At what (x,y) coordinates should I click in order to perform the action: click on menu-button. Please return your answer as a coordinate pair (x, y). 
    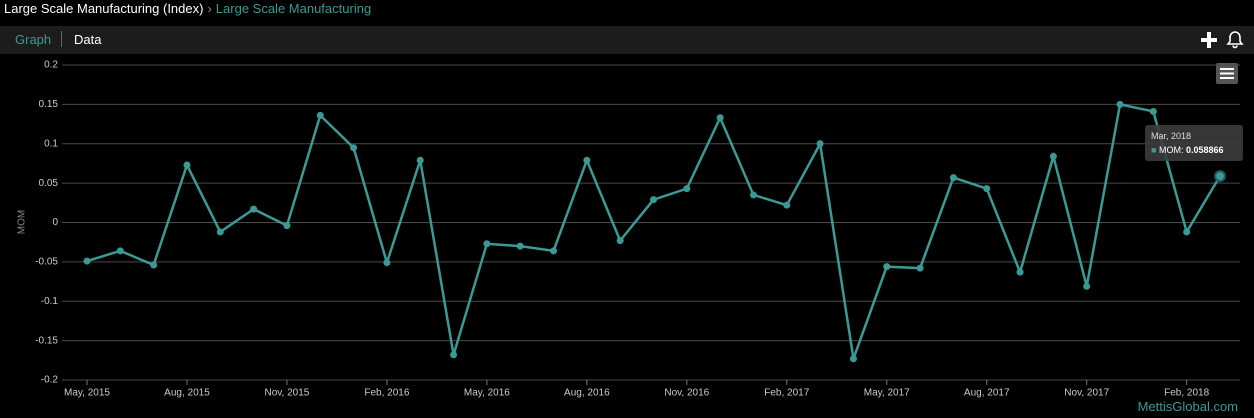
    Looking at the image, I should click on (1227, 73).